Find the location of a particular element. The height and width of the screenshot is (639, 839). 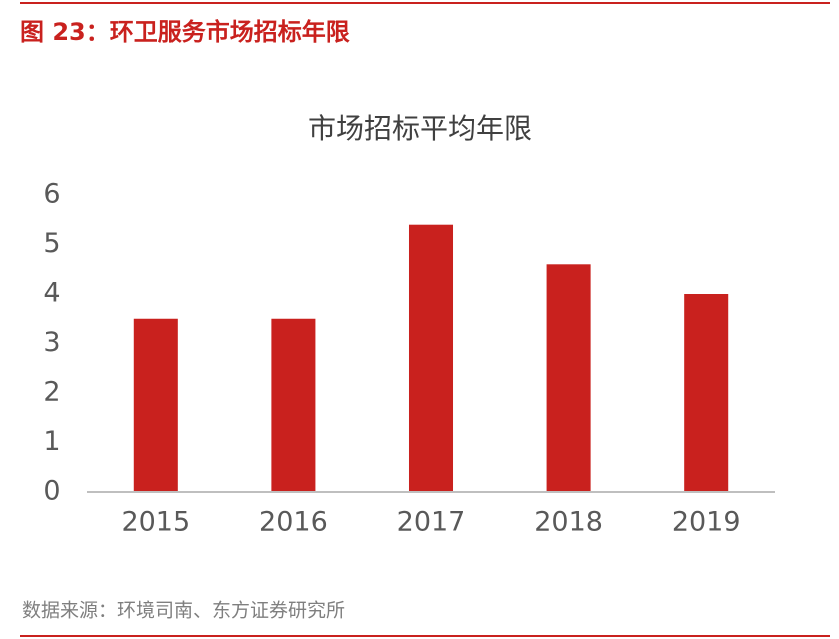

y-tick-label: 5 is located at coordinates (51, 243).